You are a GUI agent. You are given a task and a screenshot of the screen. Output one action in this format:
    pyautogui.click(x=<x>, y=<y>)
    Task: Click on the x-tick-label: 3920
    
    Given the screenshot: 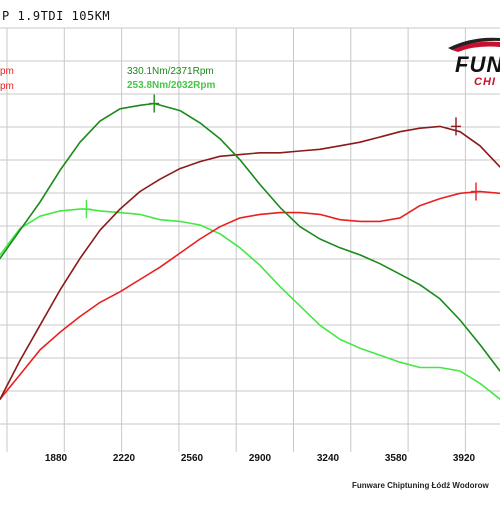 What is the action you would take?
    pyautogui.click(x=464, y=458)
    